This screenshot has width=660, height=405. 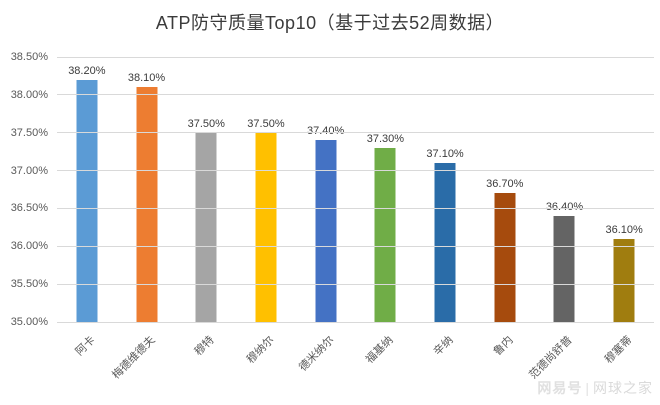 I want to click on x-category-label: 穆塞蒂, so click(x=618, y=350).